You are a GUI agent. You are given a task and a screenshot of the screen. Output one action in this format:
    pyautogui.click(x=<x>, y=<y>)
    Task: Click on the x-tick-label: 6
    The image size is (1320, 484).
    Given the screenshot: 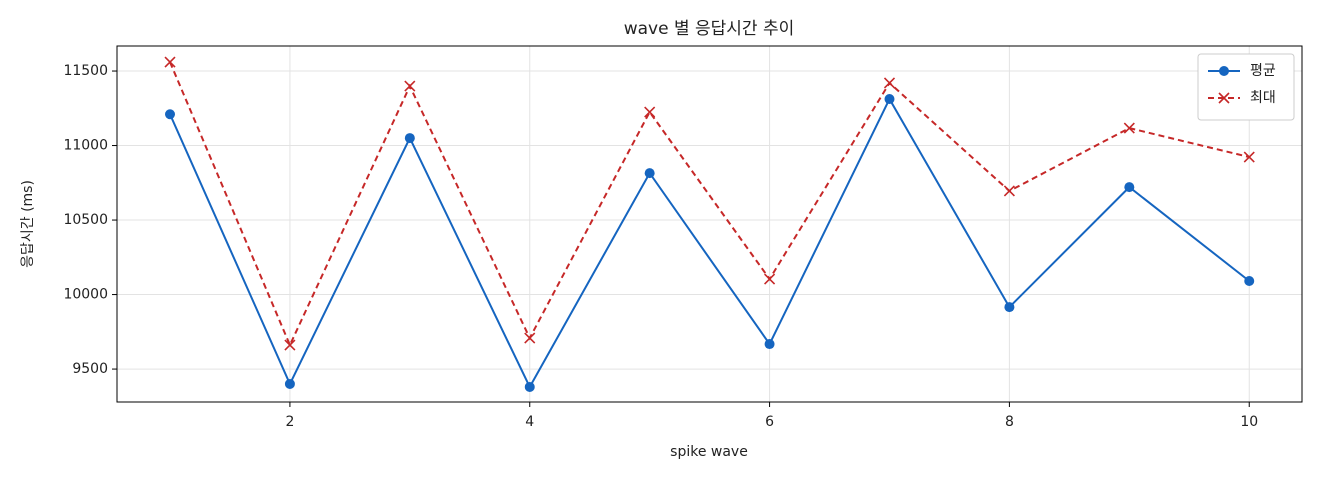 What is the action you would take?
    pyautogui.click(x=769, y=422)
    